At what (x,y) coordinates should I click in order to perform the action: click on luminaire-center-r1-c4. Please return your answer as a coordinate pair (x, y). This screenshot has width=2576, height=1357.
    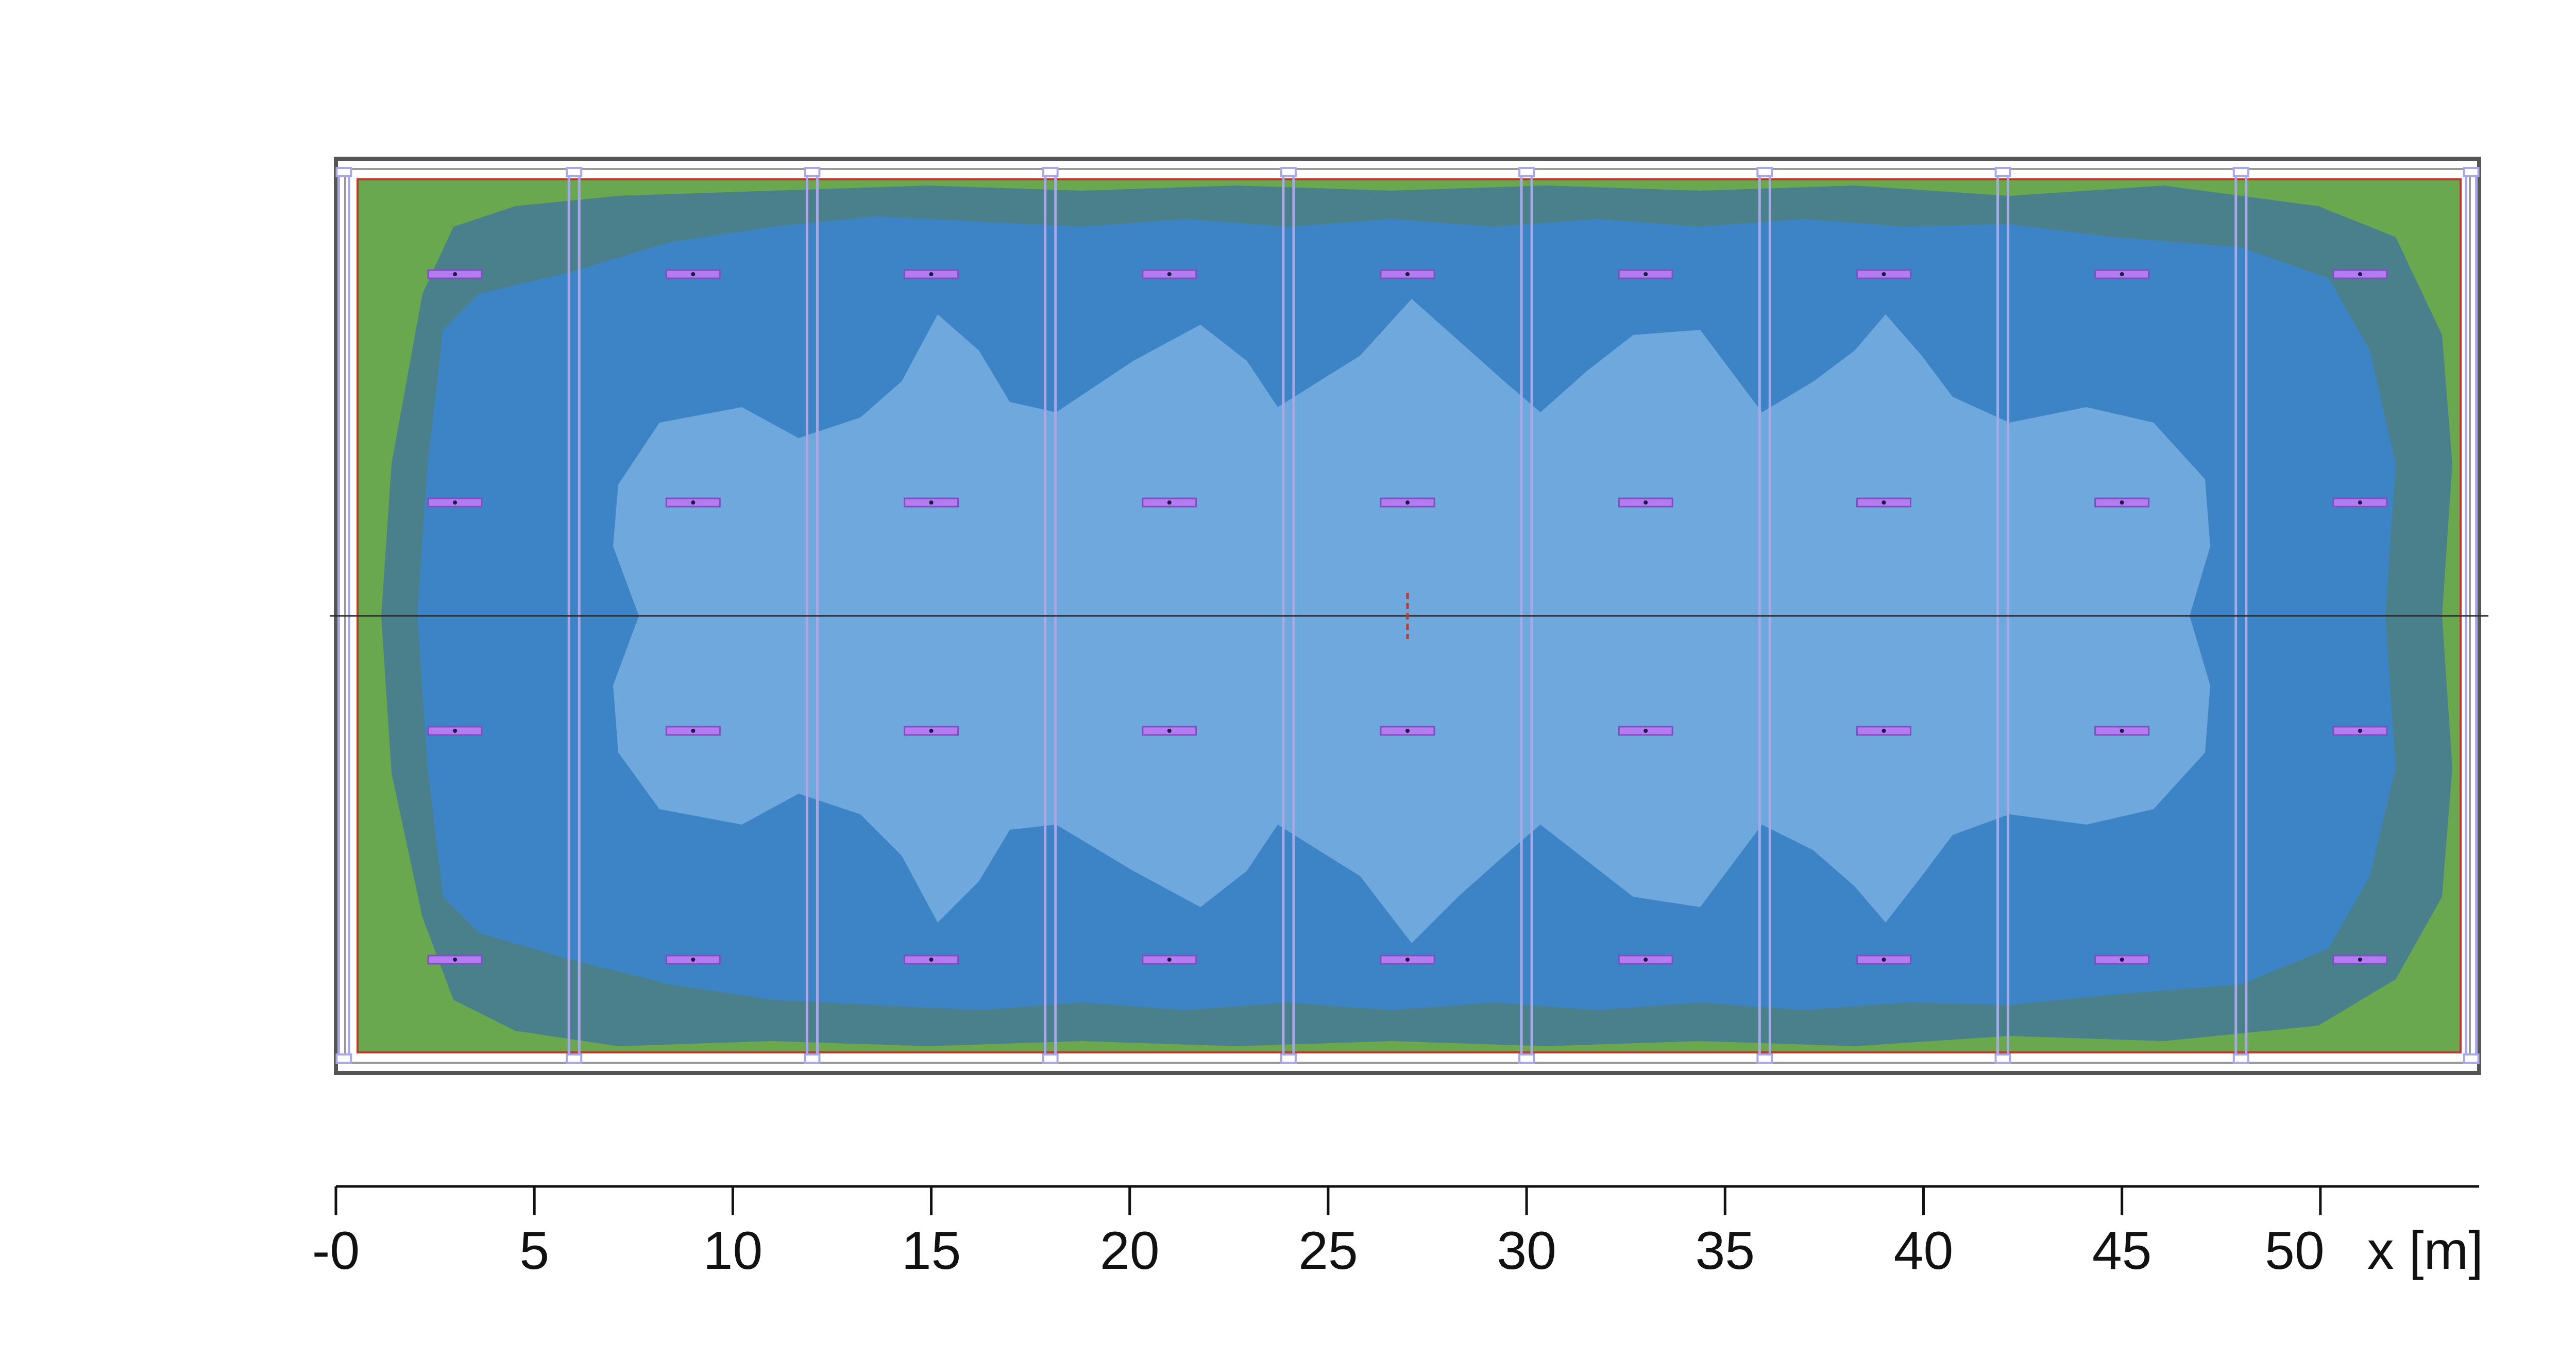
    Looking at the image, I should click on (1169, 274).